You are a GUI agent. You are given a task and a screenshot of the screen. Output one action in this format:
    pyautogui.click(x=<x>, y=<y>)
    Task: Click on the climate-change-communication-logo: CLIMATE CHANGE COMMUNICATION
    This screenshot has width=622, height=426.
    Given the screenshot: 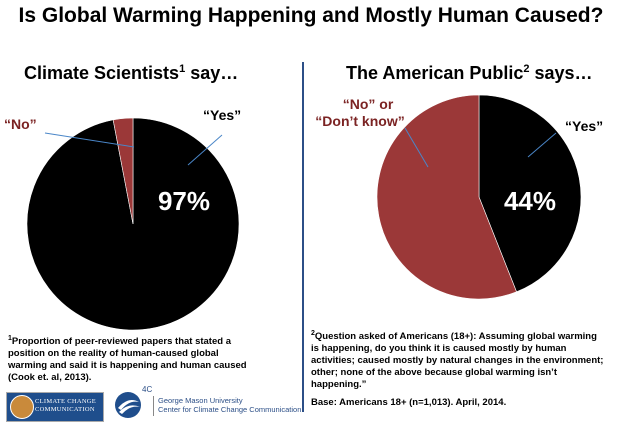 What is the action you would take?
    pyautogui.click(x=55, y=407)
    